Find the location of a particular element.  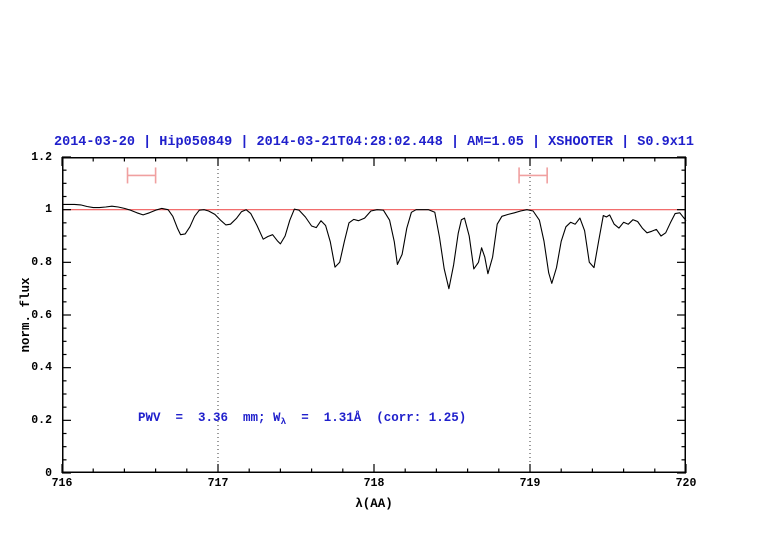

y-tick-label: 1.2 is located at coordinates (41, 157).